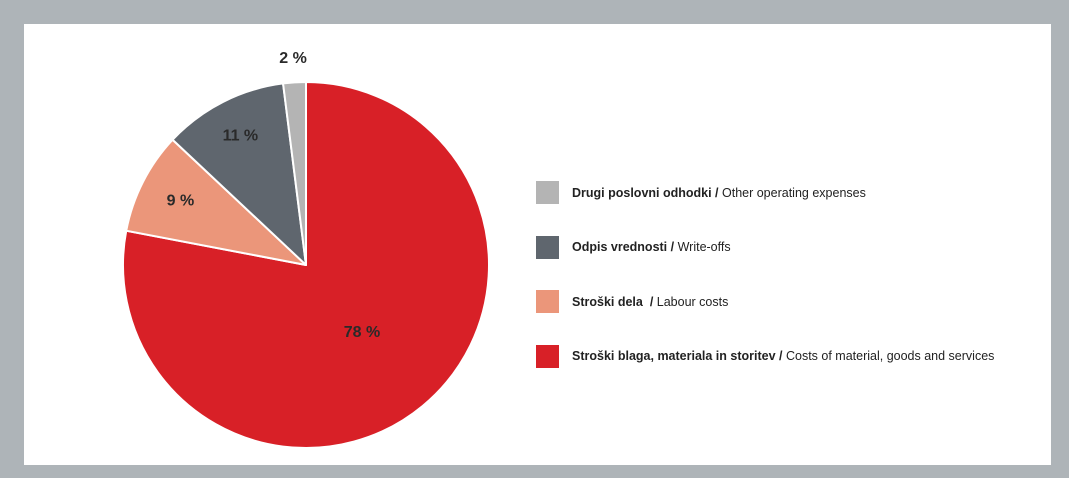 The image size is (1069, 478). I want to click on legend-item: Odpis vrednosti / Write-offs, so click(765, 247).